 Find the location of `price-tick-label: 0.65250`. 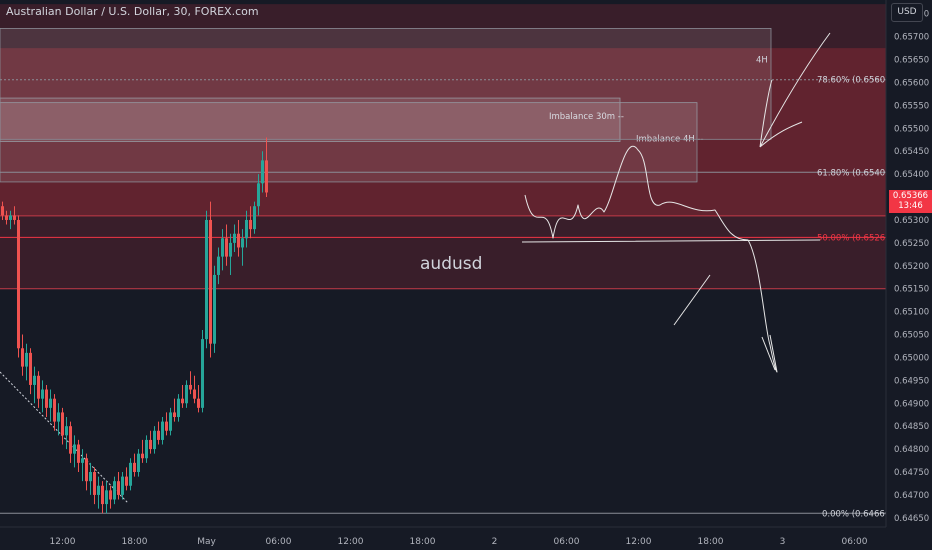

price-tick-label: 0.65250 is located at coordinates (911, 244).